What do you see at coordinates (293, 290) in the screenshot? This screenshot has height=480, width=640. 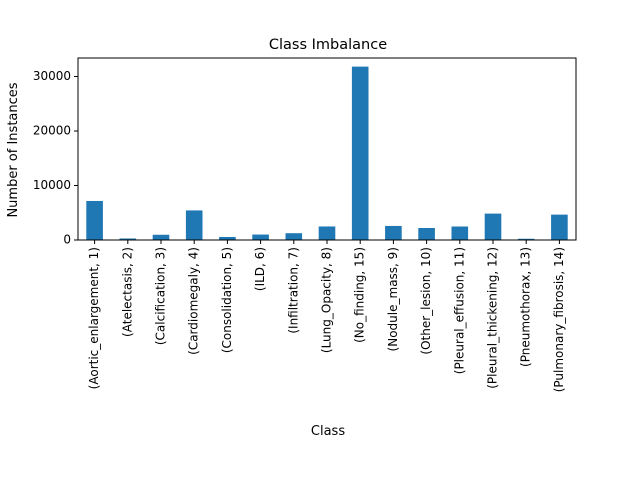 I see `x-tick-label: (Infiltration, 7)` at bounding box center [293, 290].